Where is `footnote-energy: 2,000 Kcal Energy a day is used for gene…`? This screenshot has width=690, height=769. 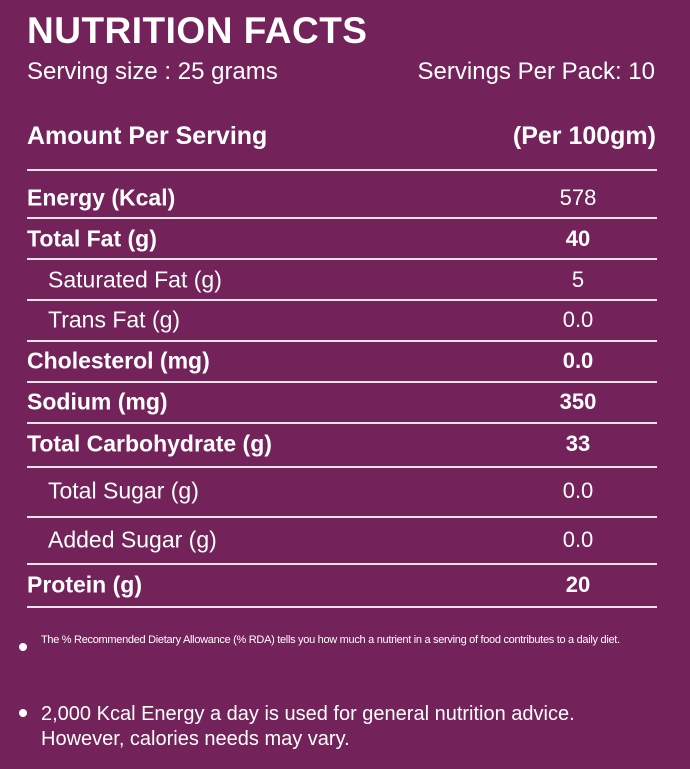 footnote-energy: 2,000 Kcal Energy a day is used for gene… is located at coordinates (308, 726).